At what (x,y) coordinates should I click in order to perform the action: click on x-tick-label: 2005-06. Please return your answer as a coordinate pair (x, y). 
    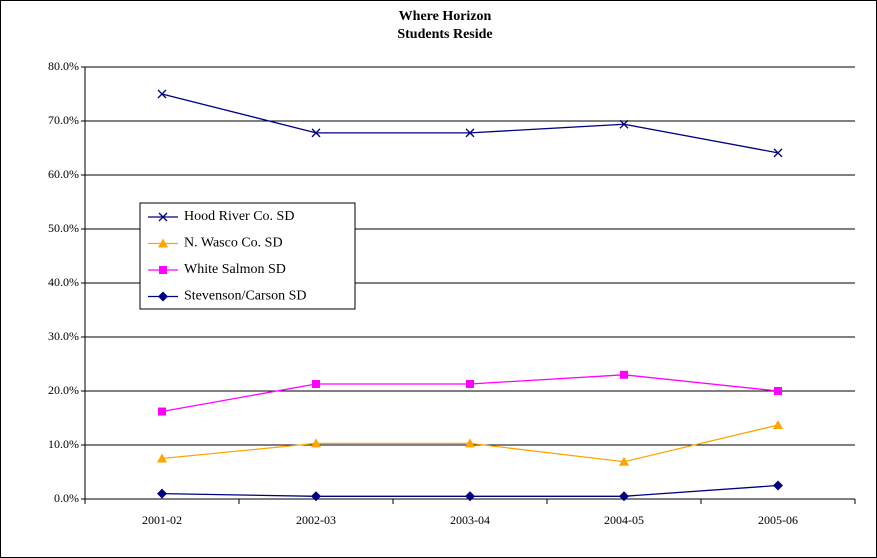
    Looking at the image, I should click on (778, 520).